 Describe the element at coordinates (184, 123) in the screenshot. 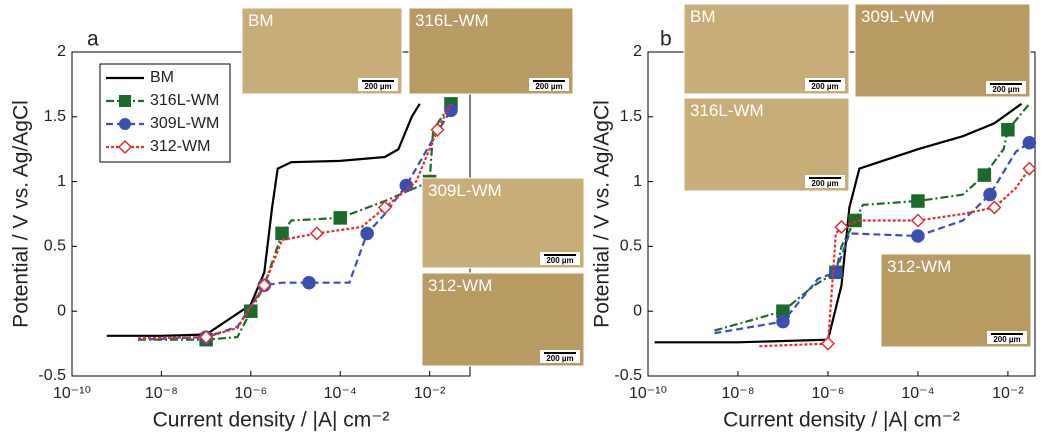

I see `legend-label: 309L-WM` at that location.